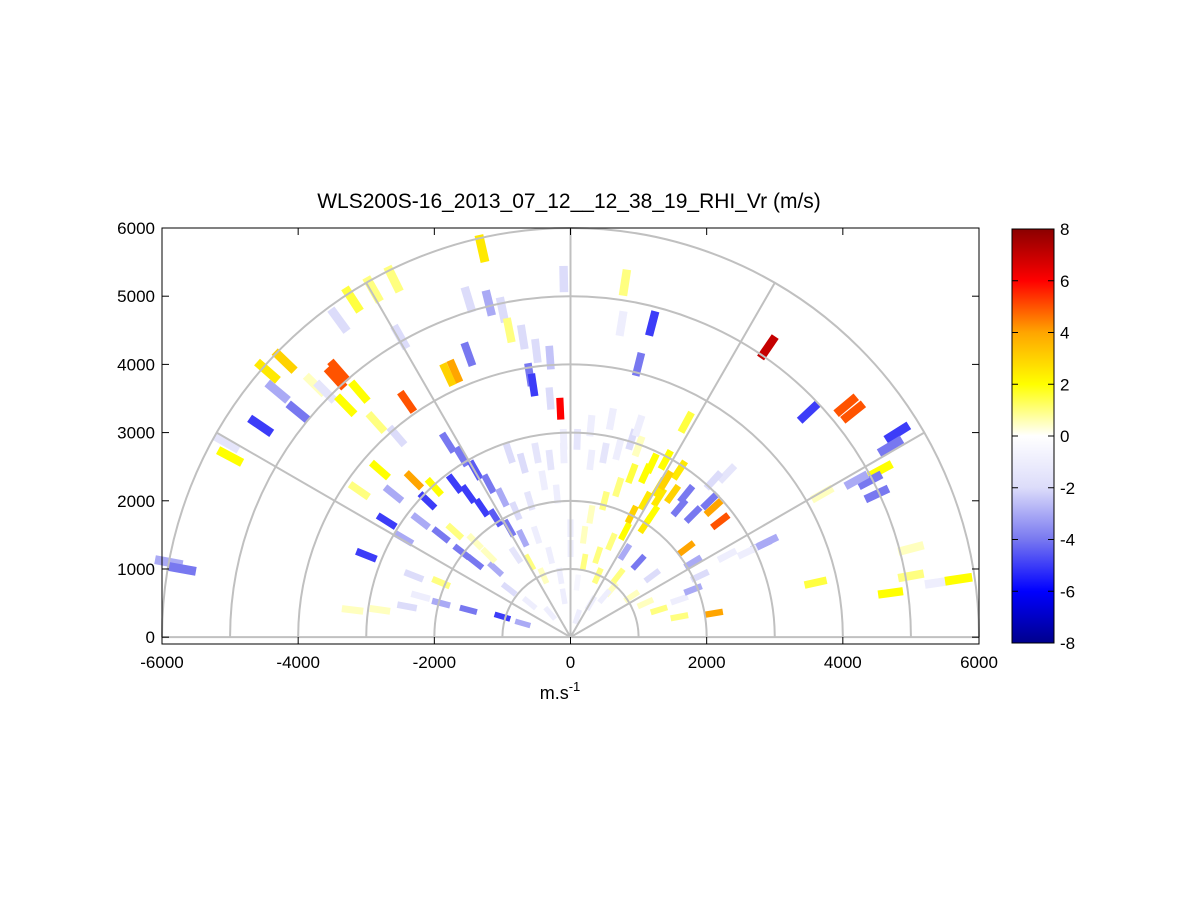 Image resolution: width=1201 pixels, height=901 pixels. What do you see at coordinates (1064, 281) in the screenshot?
I see `colorbar-tick-label: 6` at bounding box center [1064, 281].